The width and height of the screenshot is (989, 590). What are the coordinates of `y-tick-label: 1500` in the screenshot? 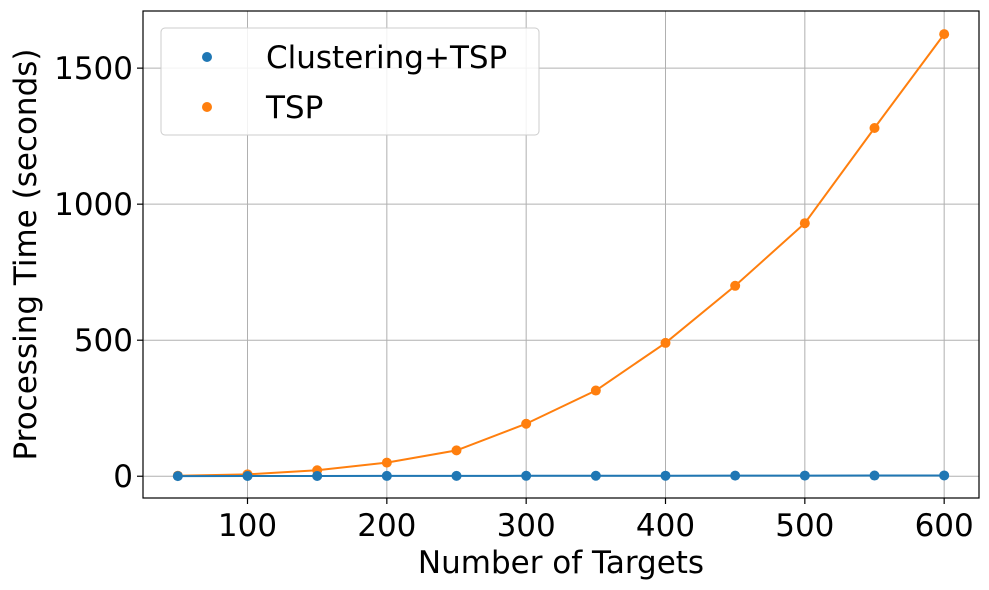 It's located at (93, 69).